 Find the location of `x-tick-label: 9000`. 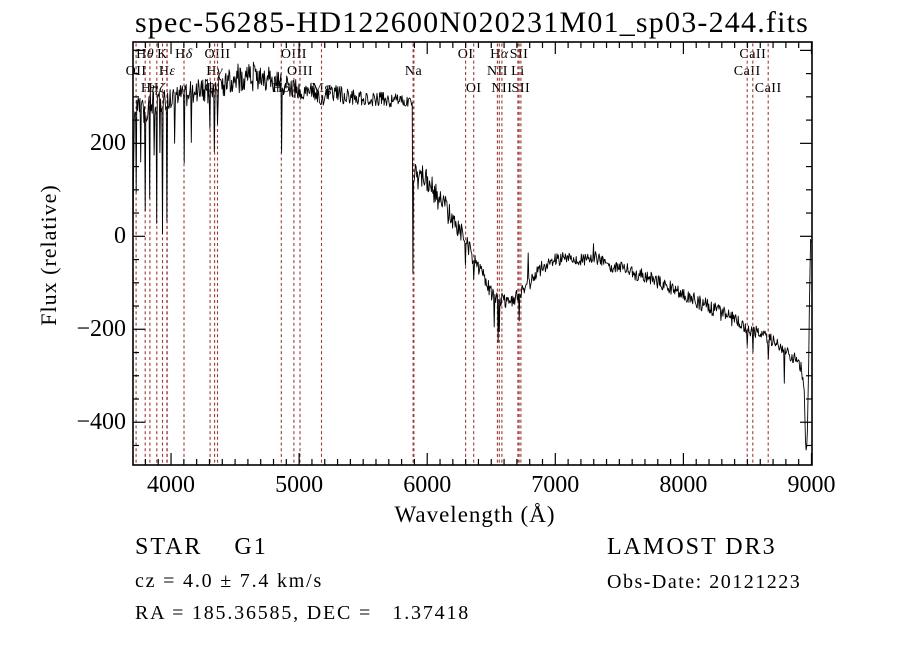

x-tick-label: 9000 is located at coordinates (811, 485).